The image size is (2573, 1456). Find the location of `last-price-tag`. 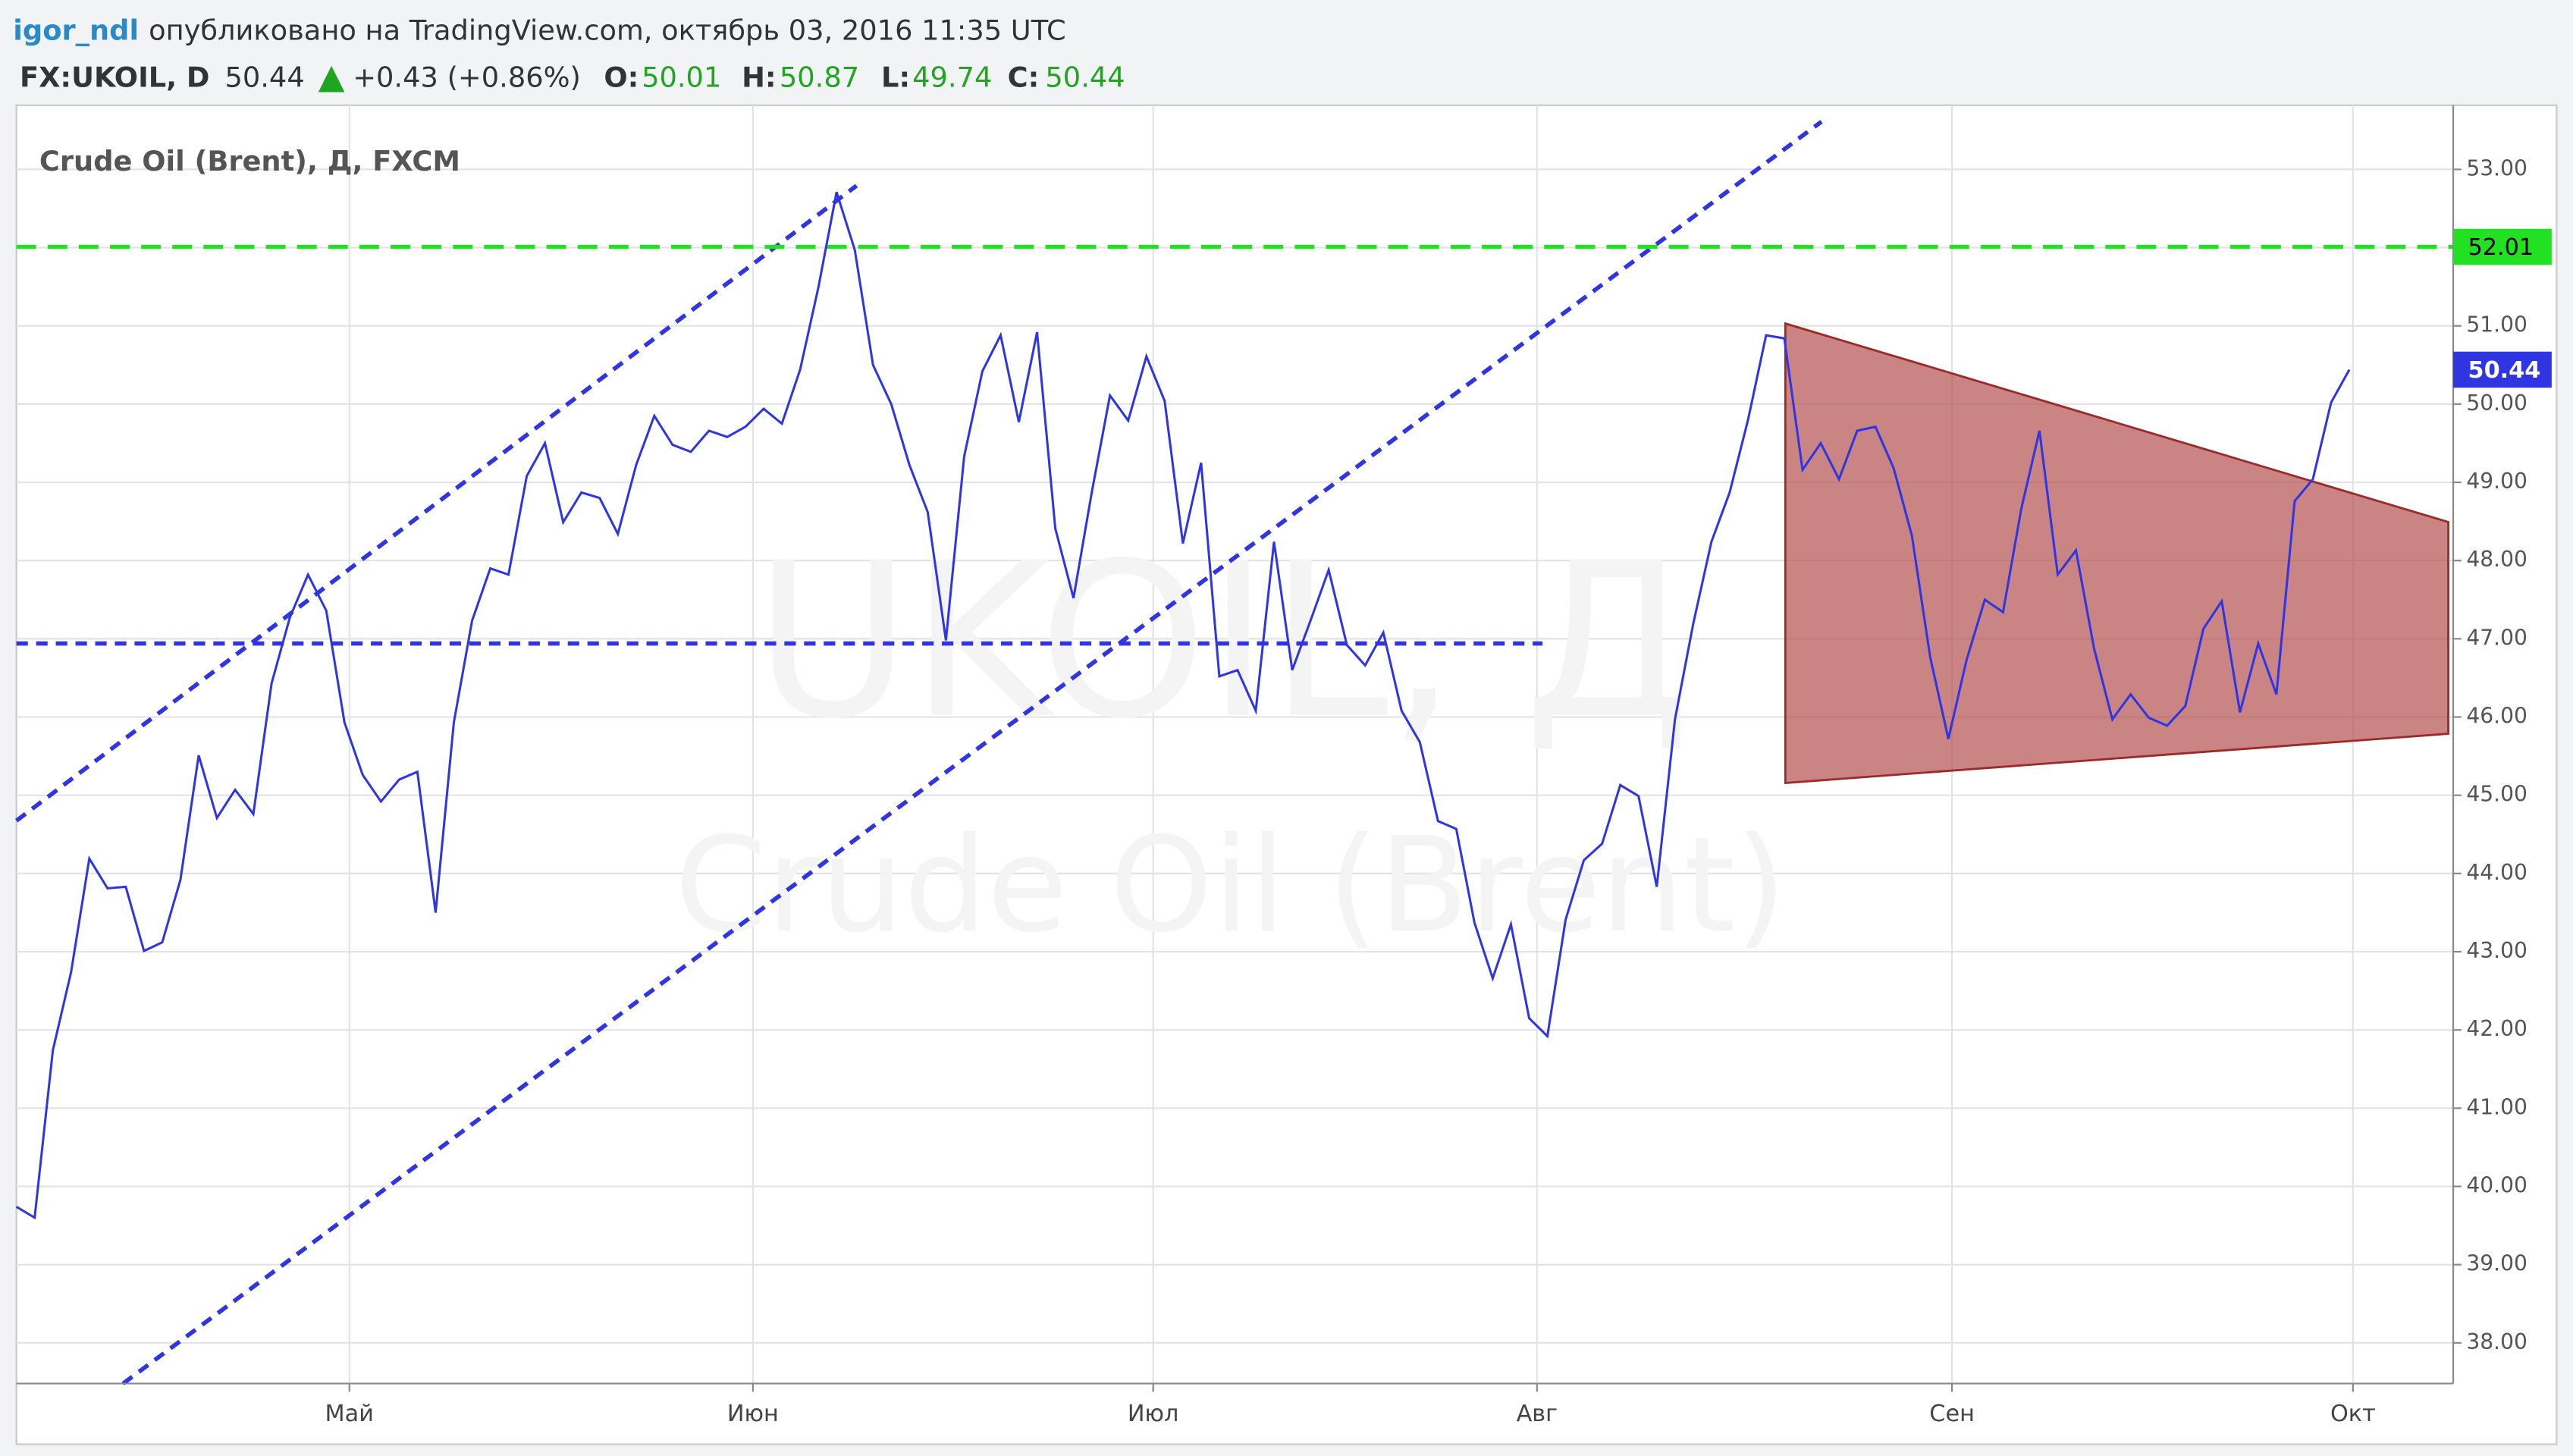

last-price-tag is located at coordinates (2502, 369).